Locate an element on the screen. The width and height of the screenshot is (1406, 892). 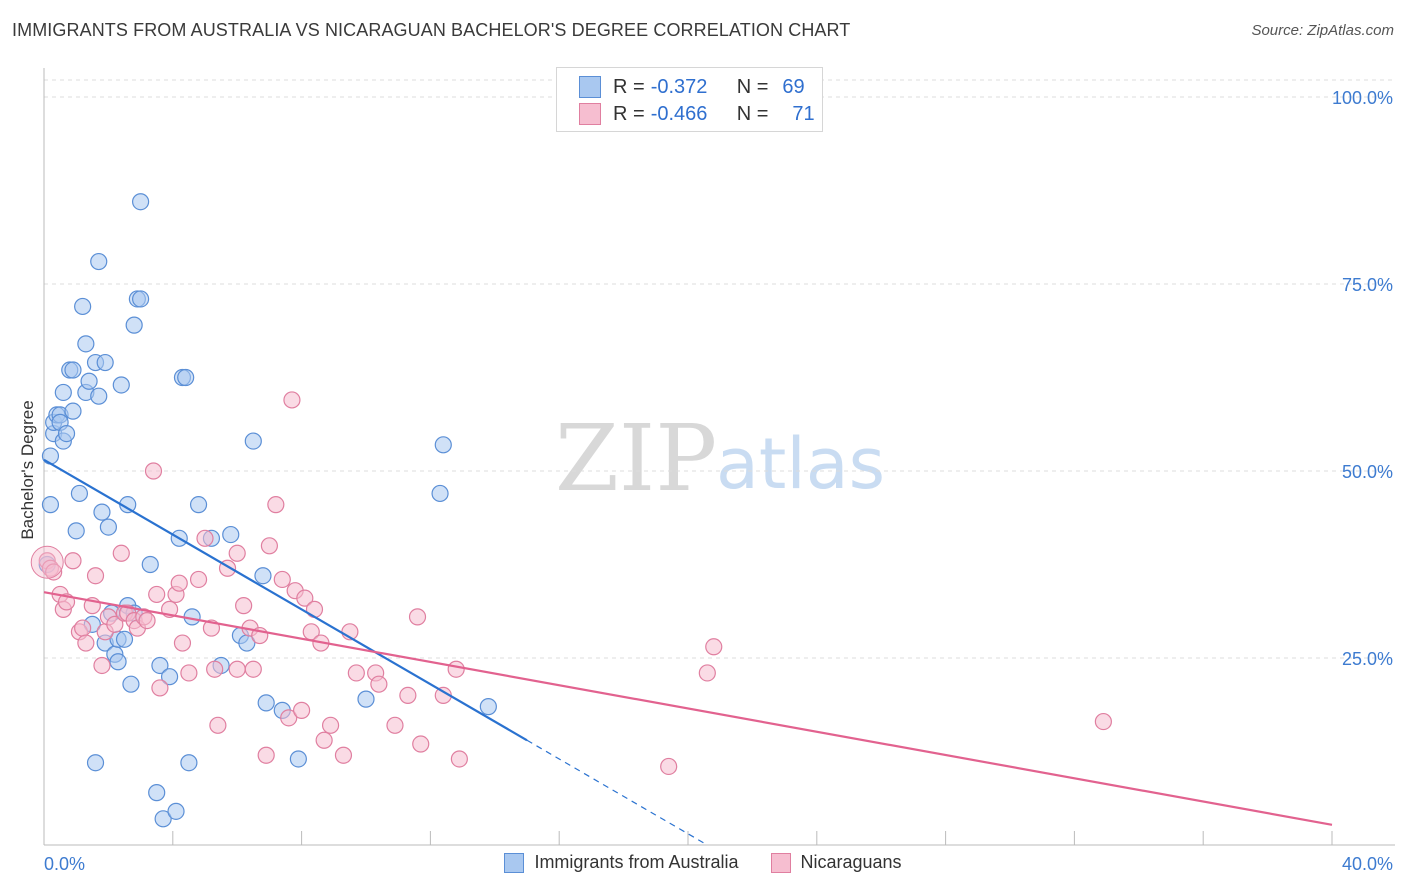
legend-r-label: R = is located at coordinates (629, 86).